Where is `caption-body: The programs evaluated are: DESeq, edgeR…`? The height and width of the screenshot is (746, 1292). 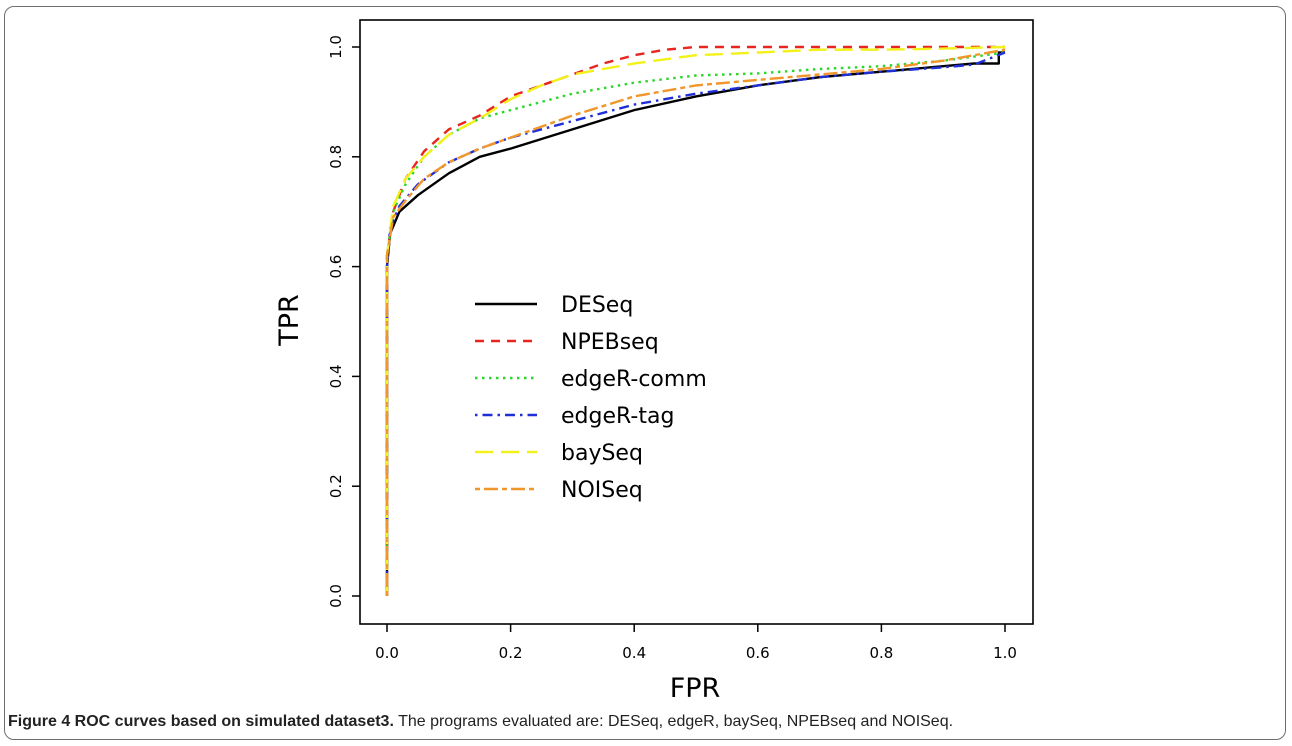 caption-body: The programs evaluated are: DESeq, edgeR… is located at coordinates (673, 721).